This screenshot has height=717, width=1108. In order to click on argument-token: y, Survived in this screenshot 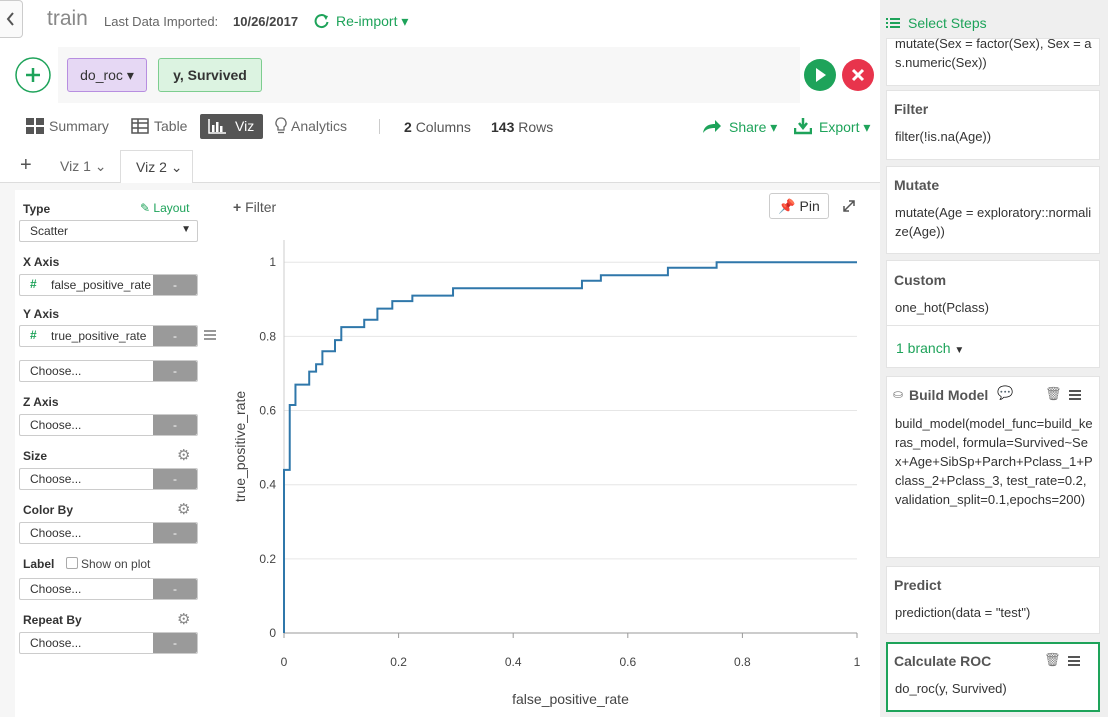, I will do `click(210, 75)`.